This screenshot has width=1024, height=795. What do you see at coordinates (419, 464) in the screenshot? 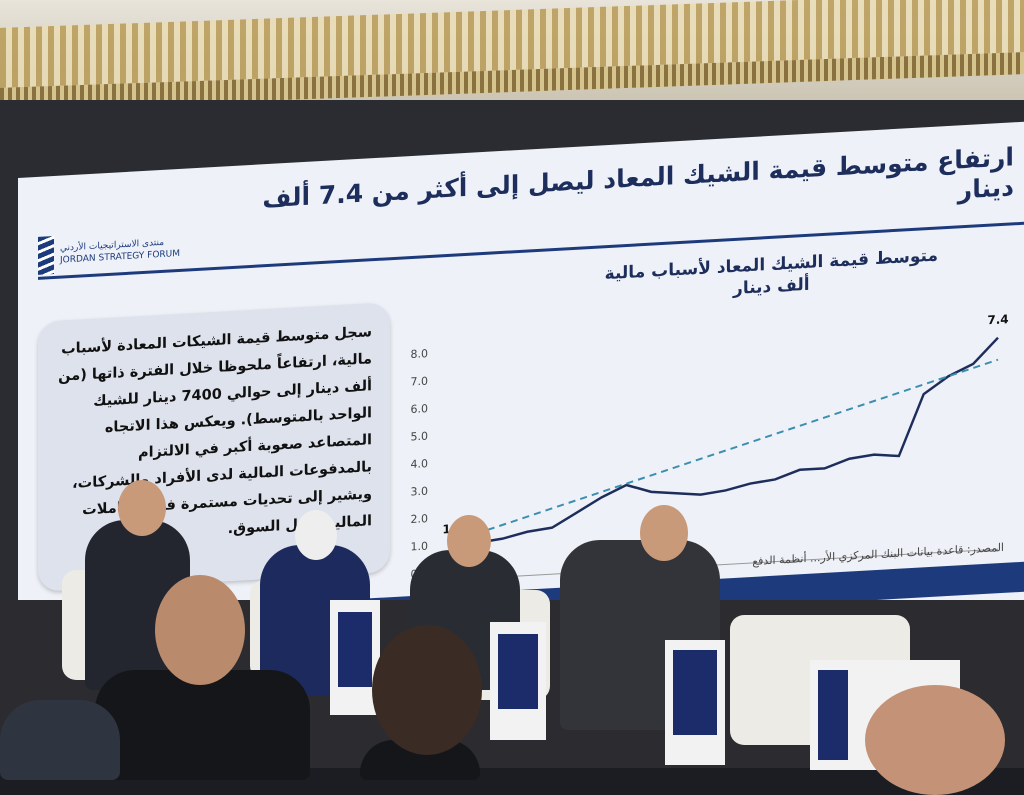
I see `y-tick-label: 4.0` at bounding box center [419, 464].